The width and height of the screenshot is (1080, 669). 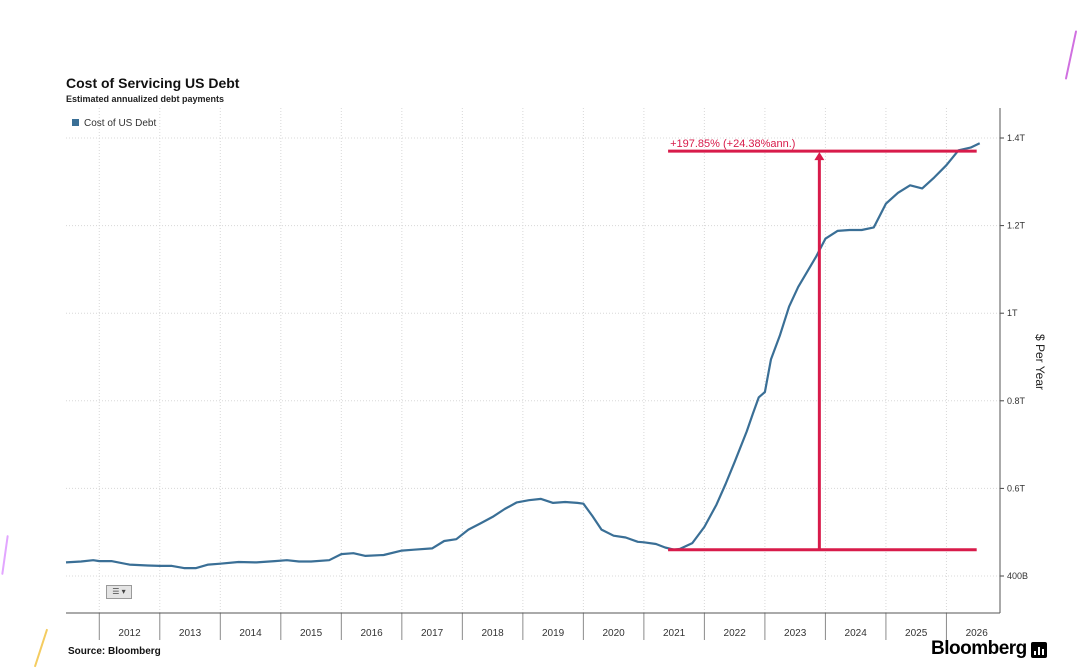 I want to click on y-tick-label: 1.2T, so click(x=1016, y=226).